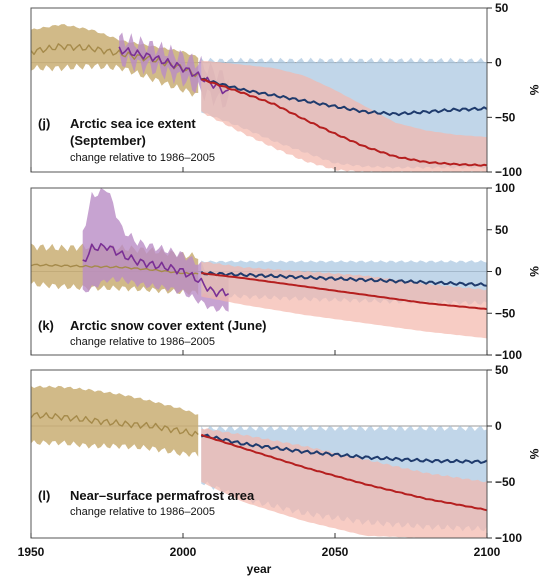  I want to click on panel-letter: (l), so click(44, 495).